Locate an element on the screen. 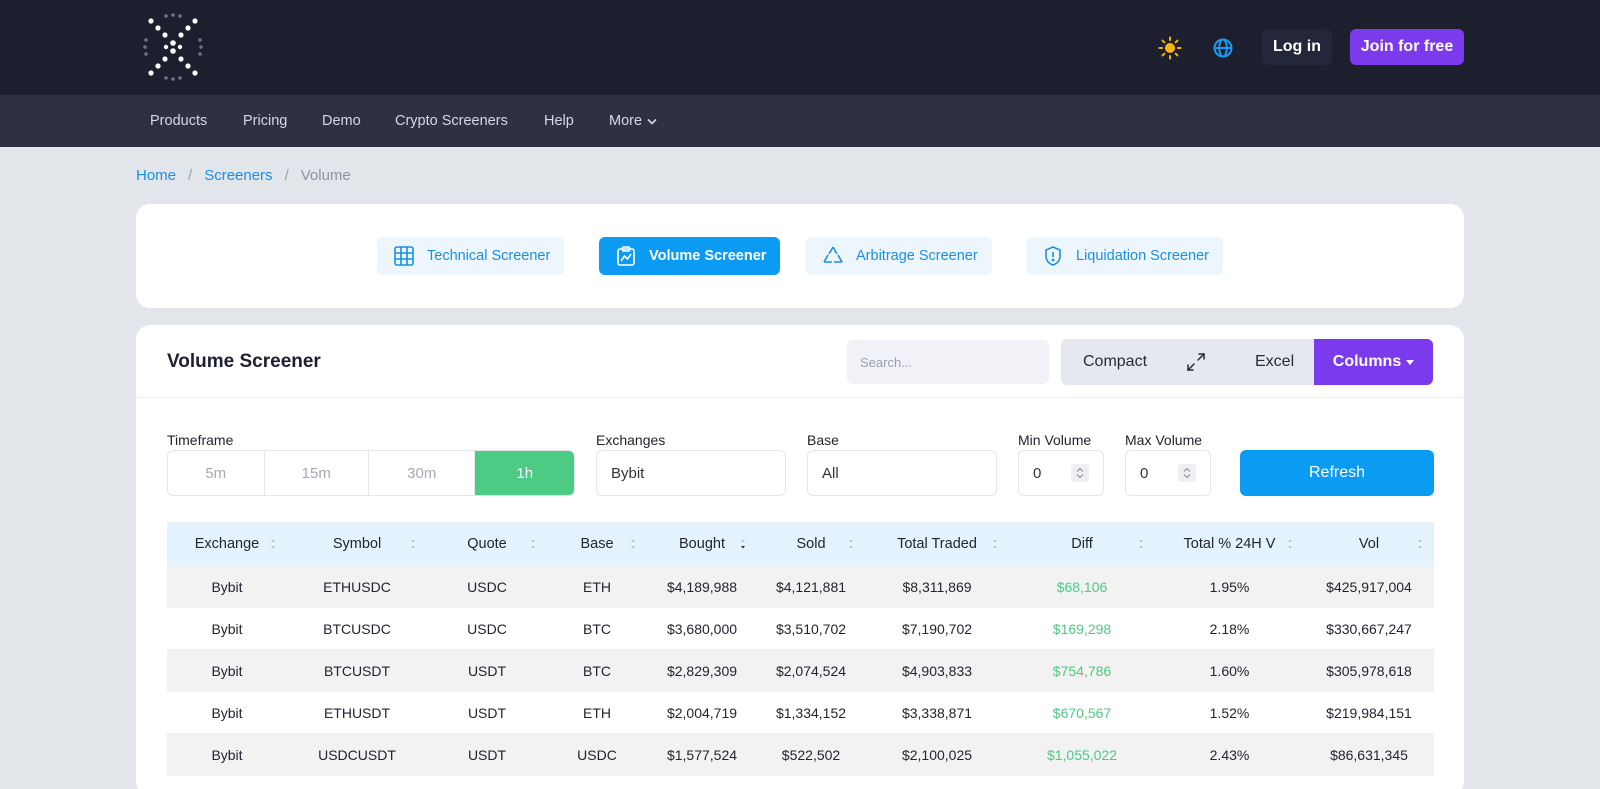  page-title: Volume Screener is located at coordinates (244, 361).